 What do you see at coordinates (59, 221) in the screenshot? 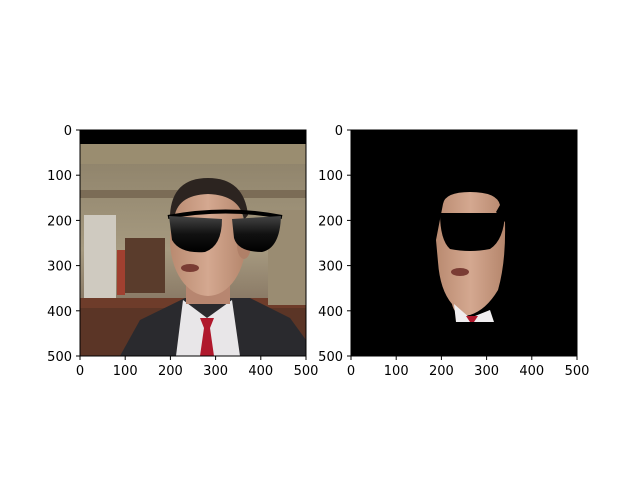
I see `left-ytick-label: 200` at bounding box center [59, 221].